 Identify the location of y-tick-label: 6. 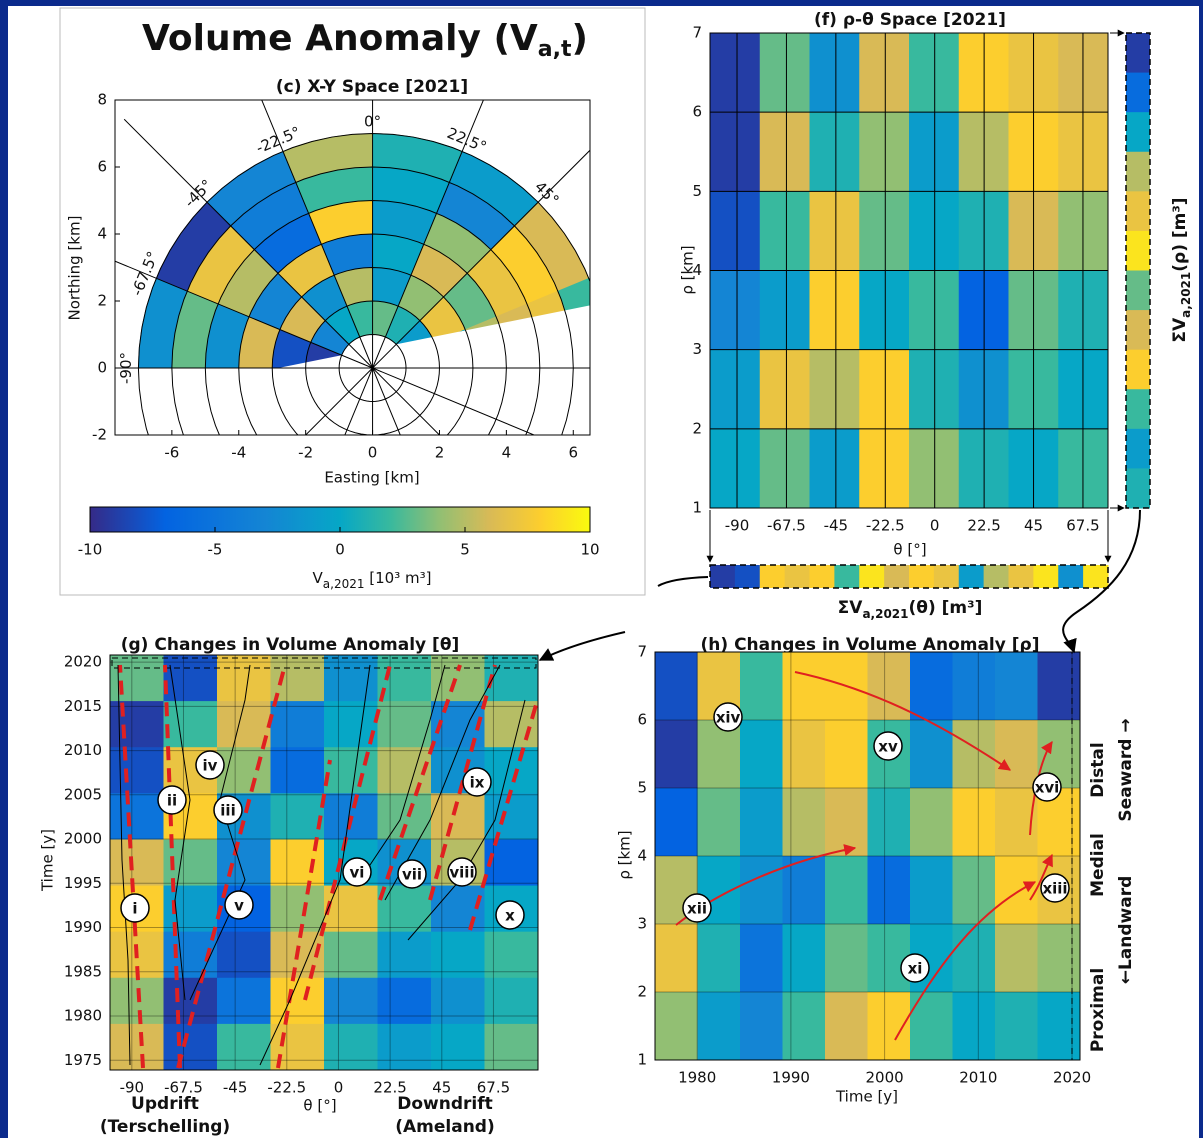
(642, 720).